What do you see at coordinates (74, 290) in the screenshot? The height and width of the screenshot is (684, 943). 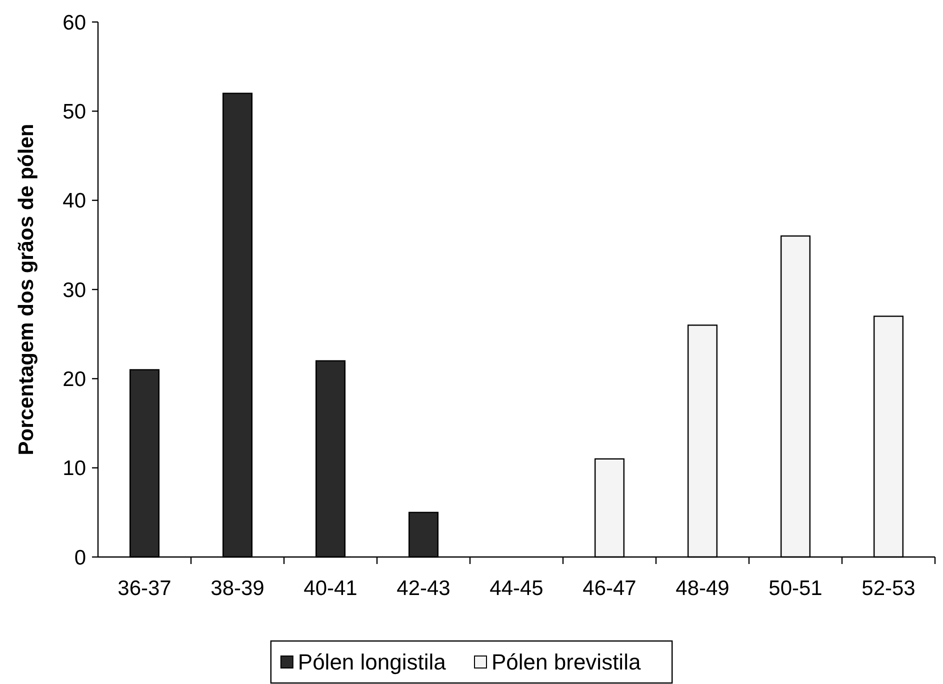 I see `y-tick-label: 30` at bounding box center [74, 290].